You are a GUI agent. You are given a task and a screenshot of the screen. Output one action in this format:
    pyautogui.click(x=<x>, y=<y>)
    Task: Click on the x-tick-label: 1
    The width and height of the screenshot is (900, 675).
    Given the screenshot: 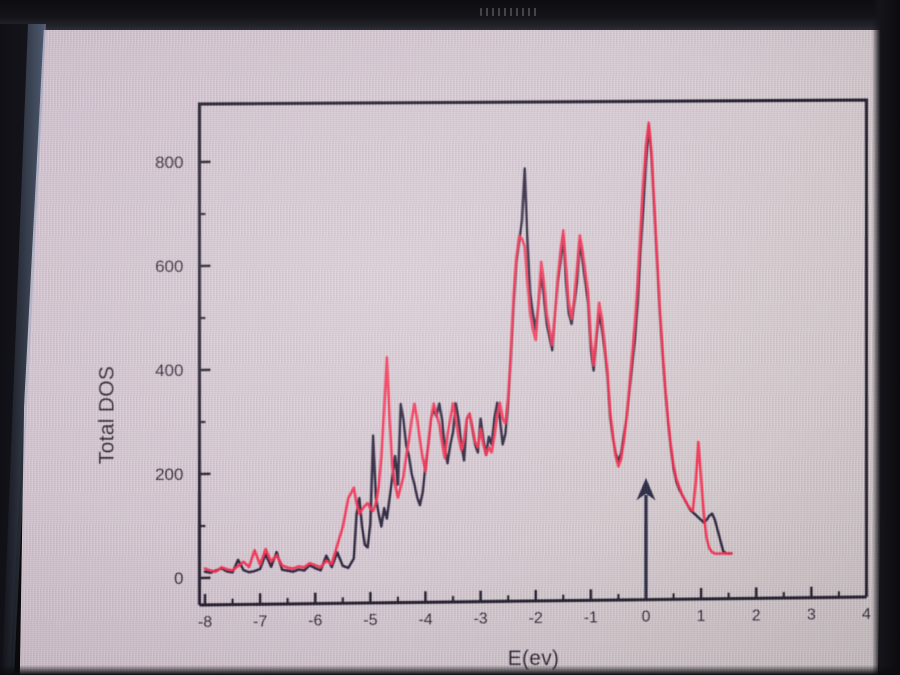 What is the action you would take?
    pyautogui.click(x=701, y=616)
    